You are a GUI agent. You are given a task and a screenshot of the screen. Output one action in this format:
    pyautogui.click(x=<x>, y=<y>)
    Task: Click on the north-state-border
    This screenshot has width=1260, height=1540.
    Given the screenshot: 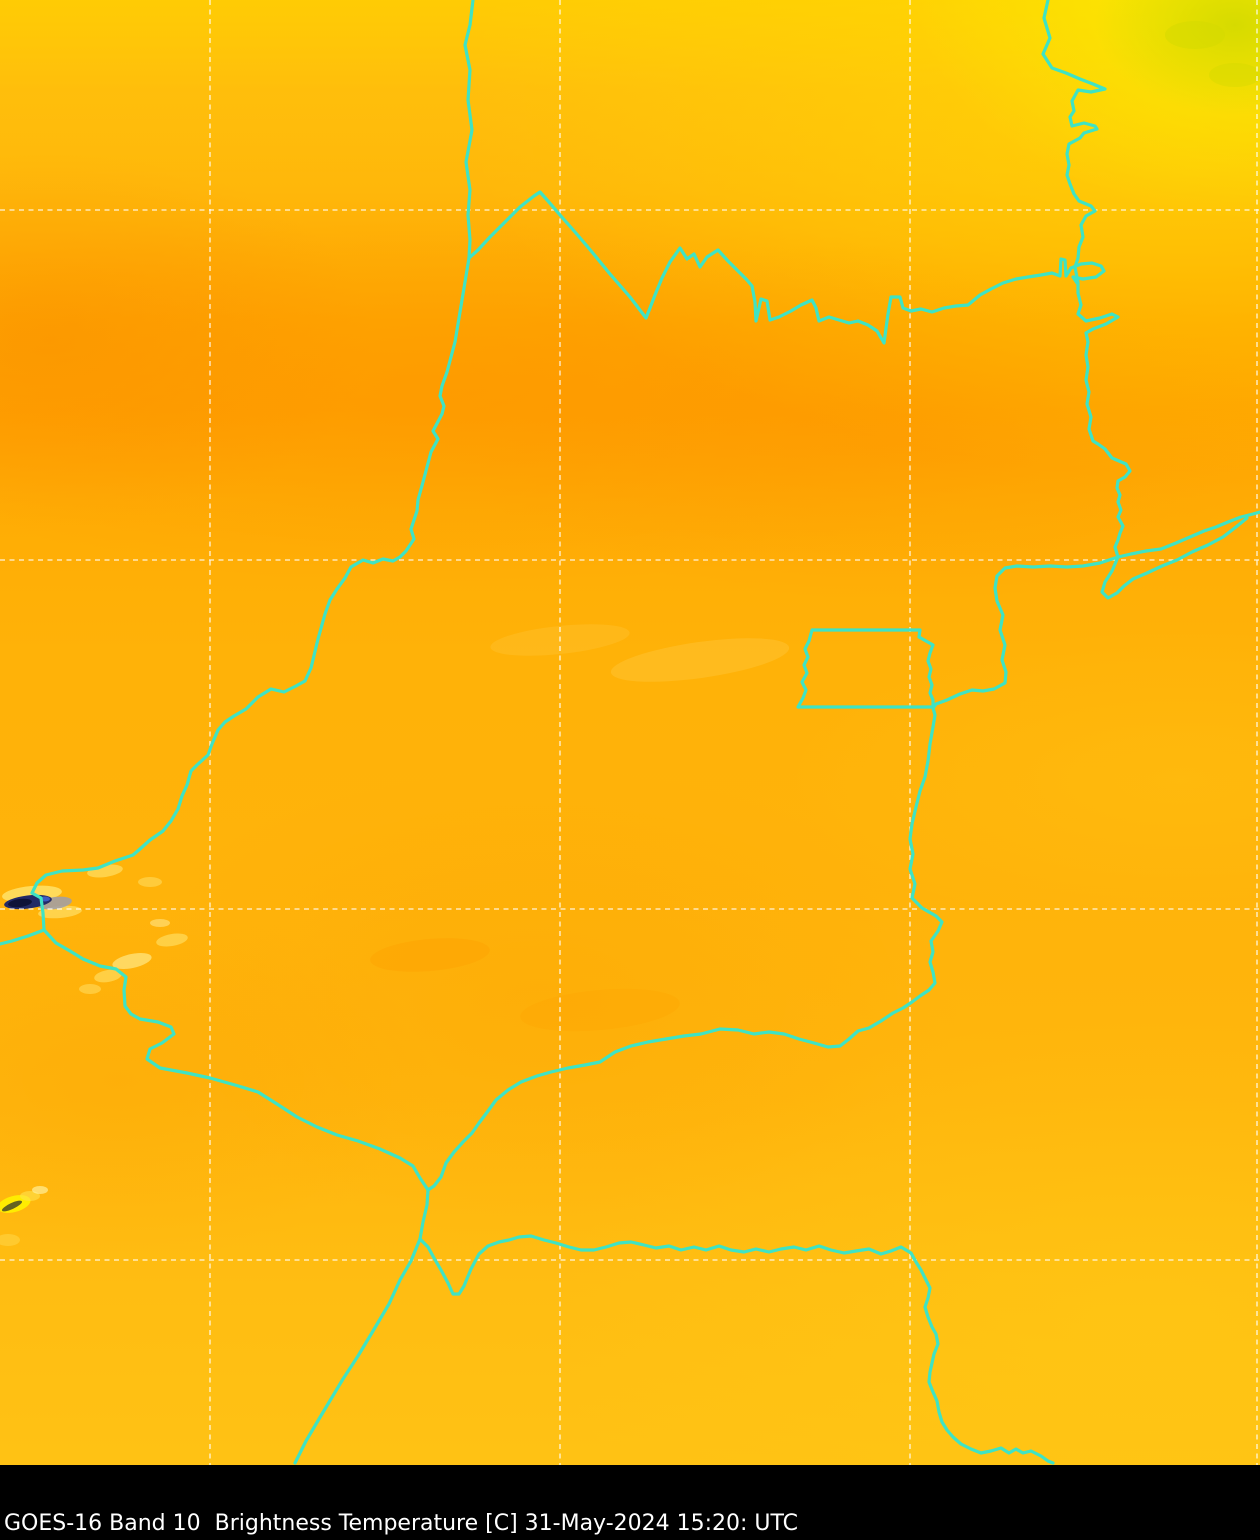 What is the action you would take?
    pyautogui.click(x=786, y=267)
    